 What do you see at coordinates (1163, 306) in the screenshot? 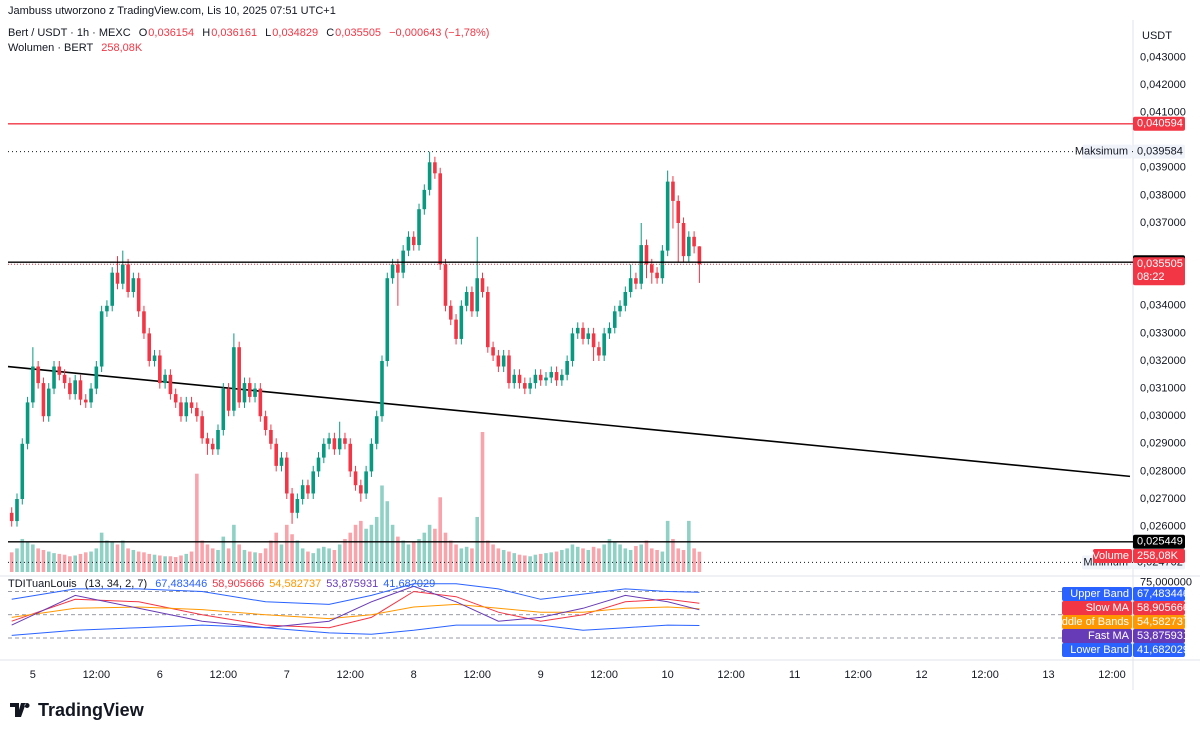
I see `y-tick-label: 0,034000` at bounding box center [1163, 306].